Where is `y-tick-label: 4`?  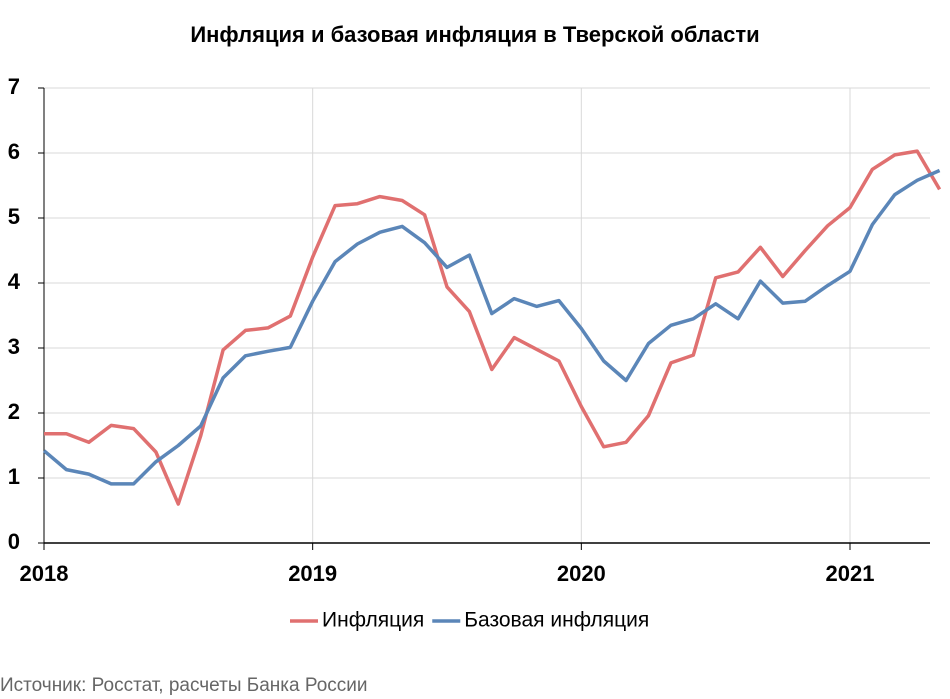 y-tick-label: 4 is located at coordinates (14, 281).